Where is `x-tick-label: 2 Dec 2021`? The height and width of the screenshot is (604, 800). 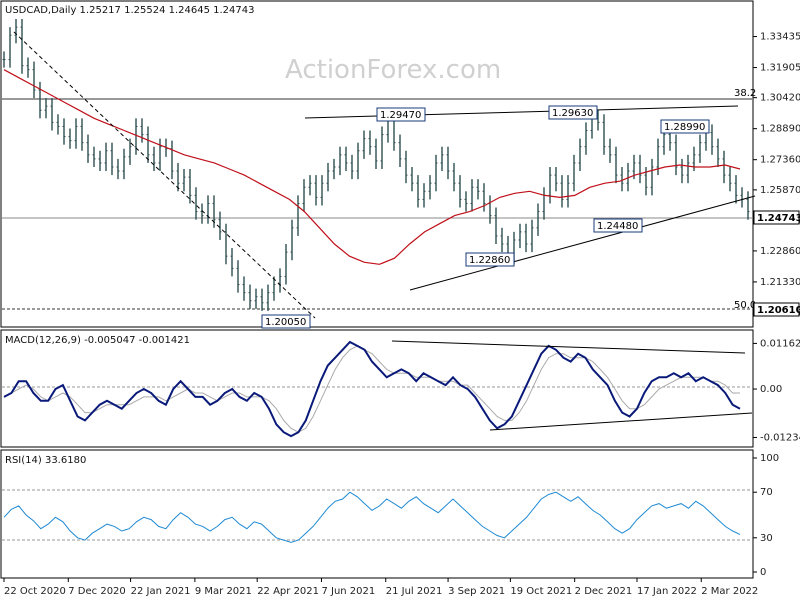 x-tick-label: 2 Dec 2021 is located at coordinates (604, 591).